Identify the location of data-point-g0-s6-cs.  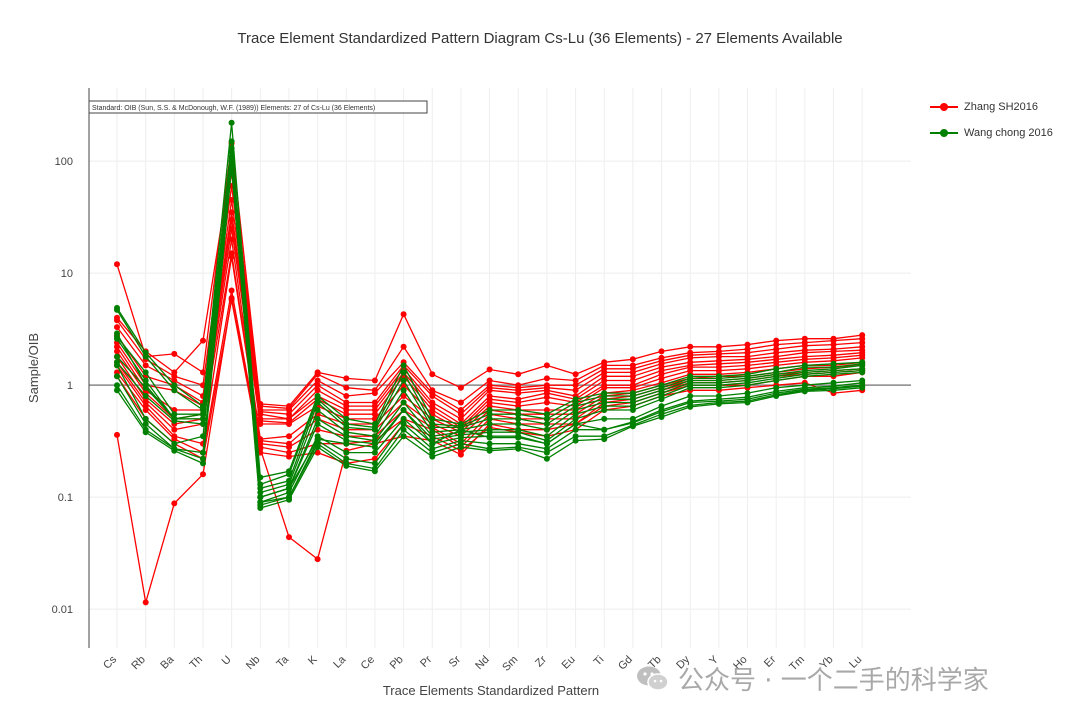
(117, 346).